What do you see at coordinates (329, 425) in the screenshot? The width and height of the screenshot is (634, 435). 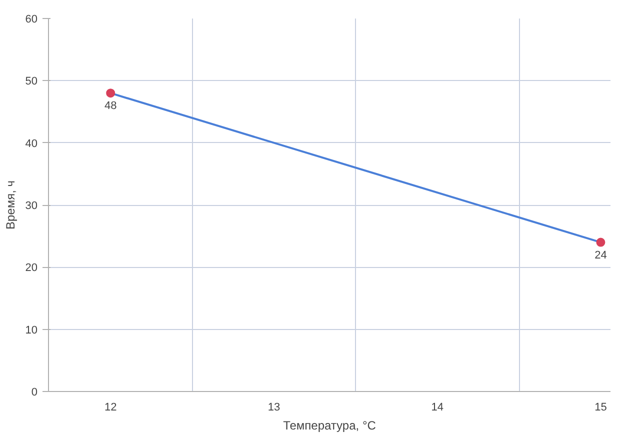 I see `x-axis-title: Температура, °C` at bounding box center [329, 425].